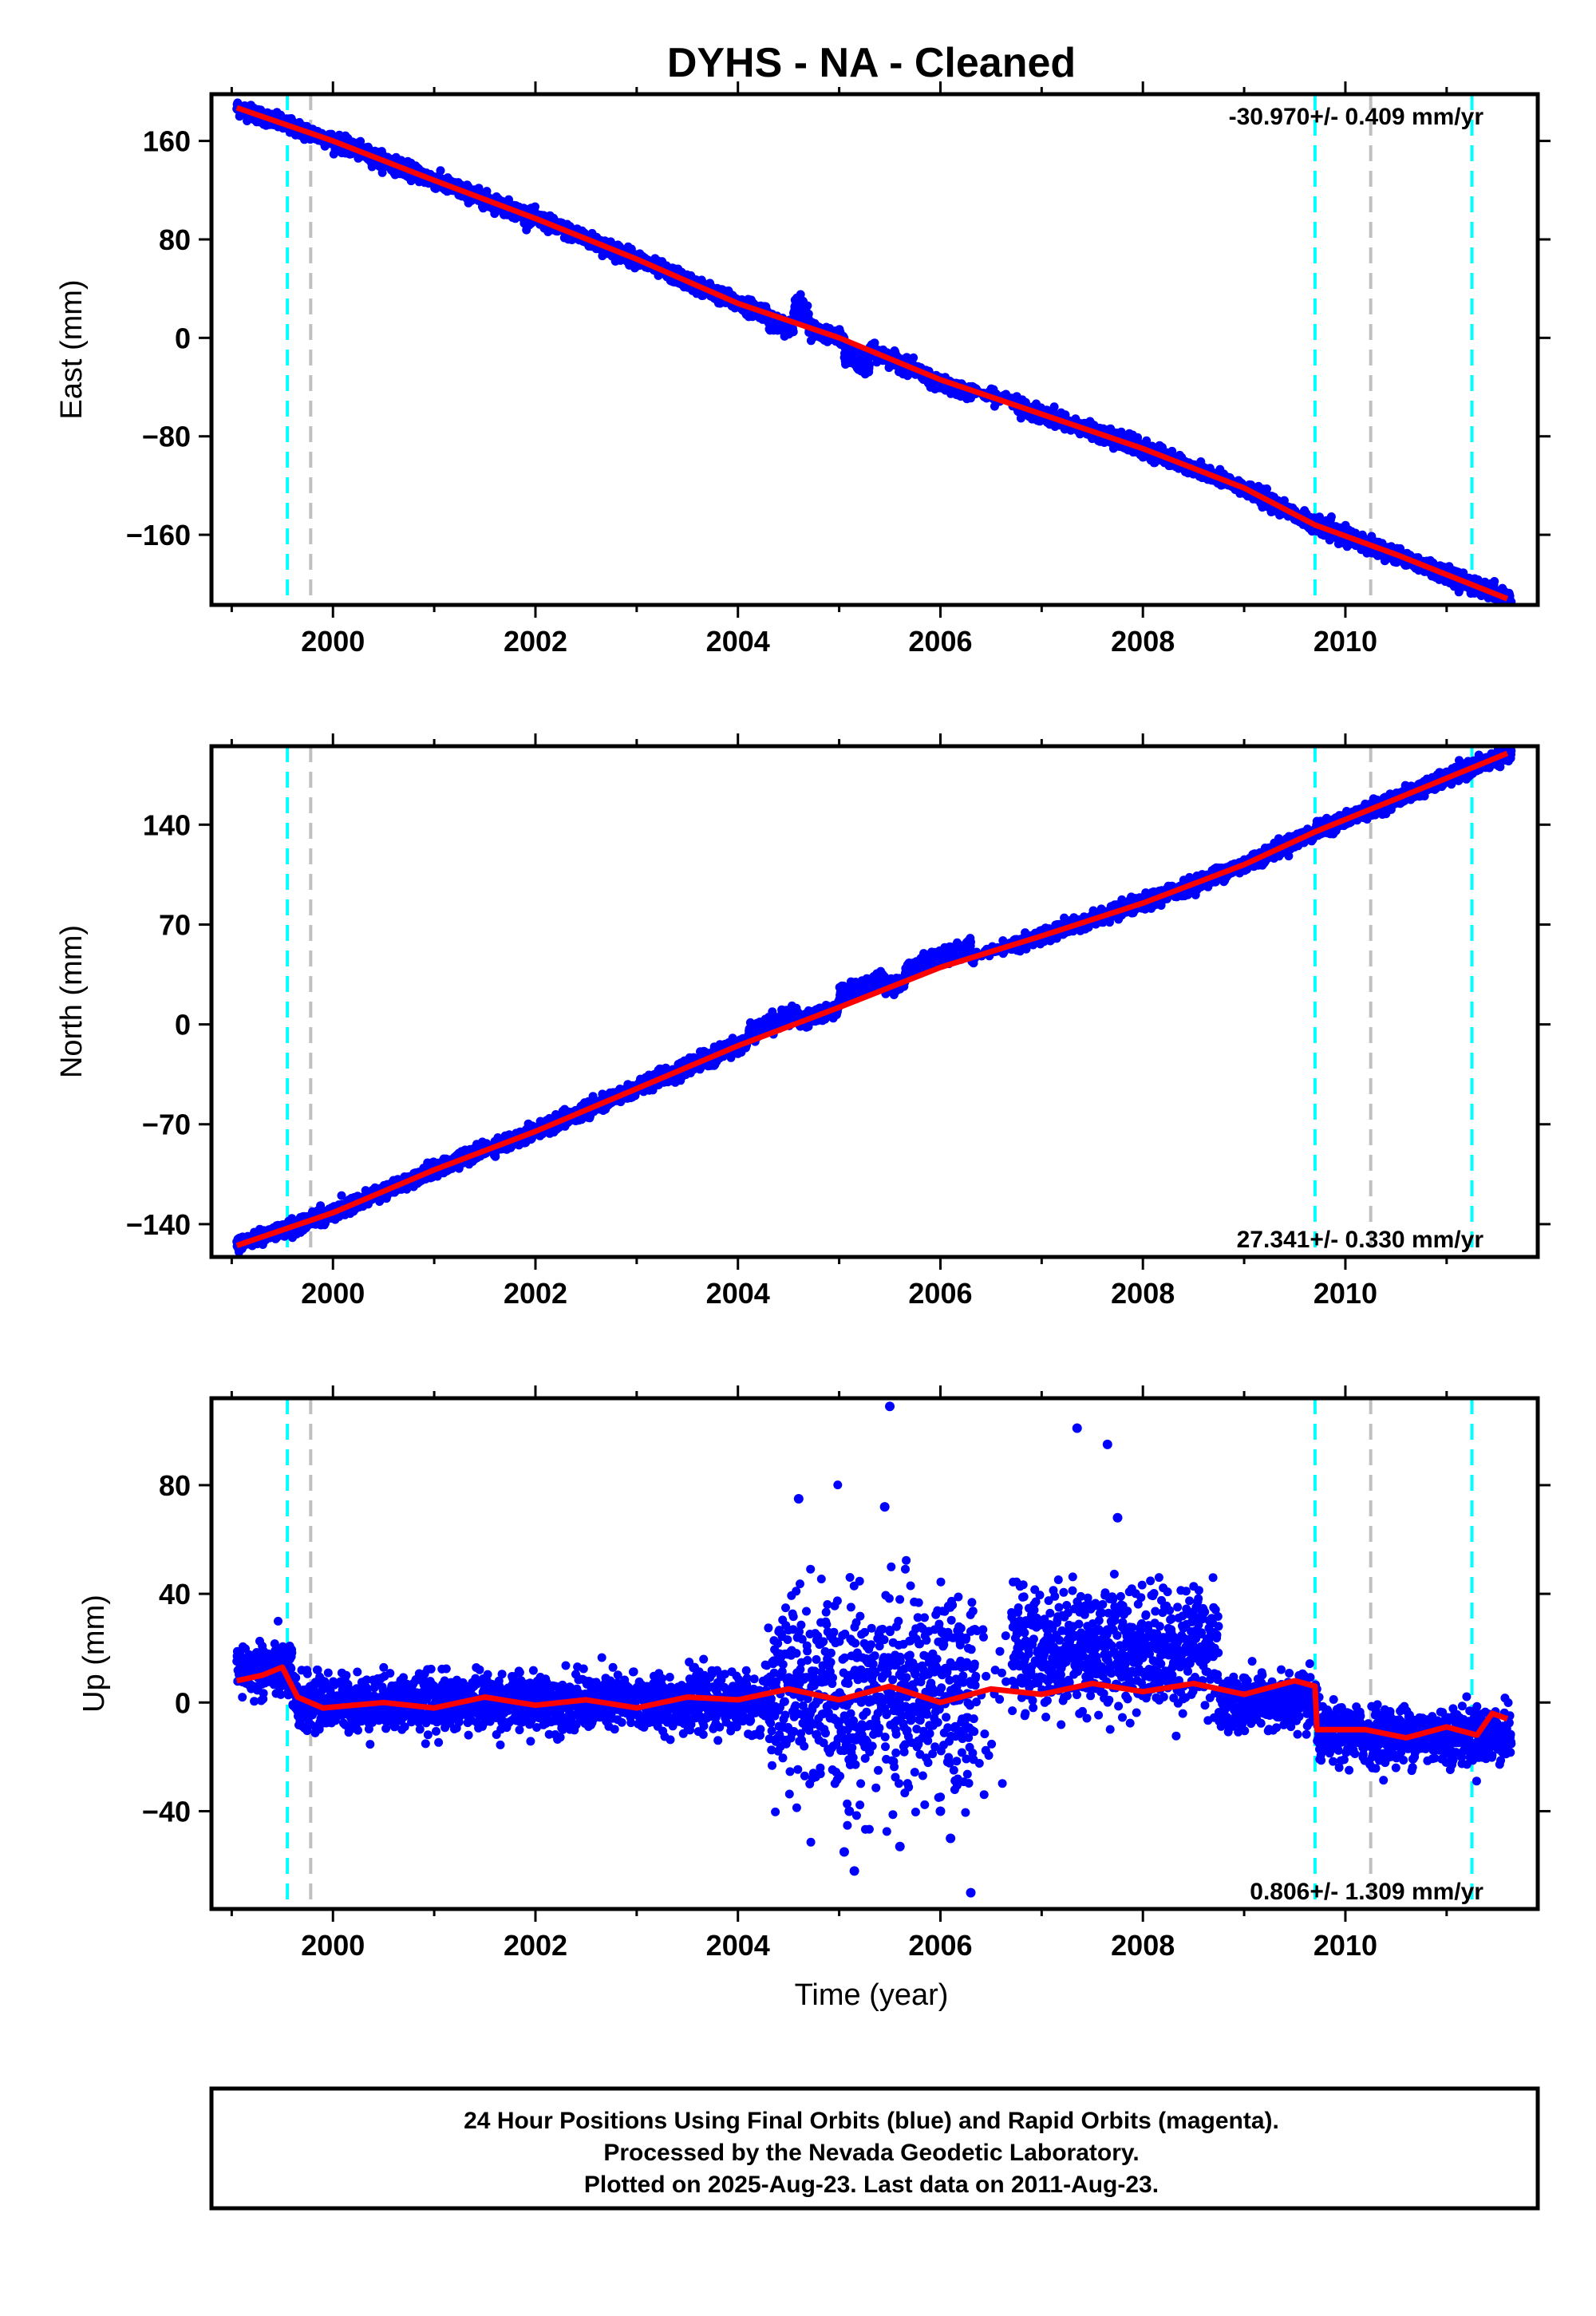 The width and height of the screenshot is (1596, 2316). I want to click on y-tick-label: −160, so click(158, 535).